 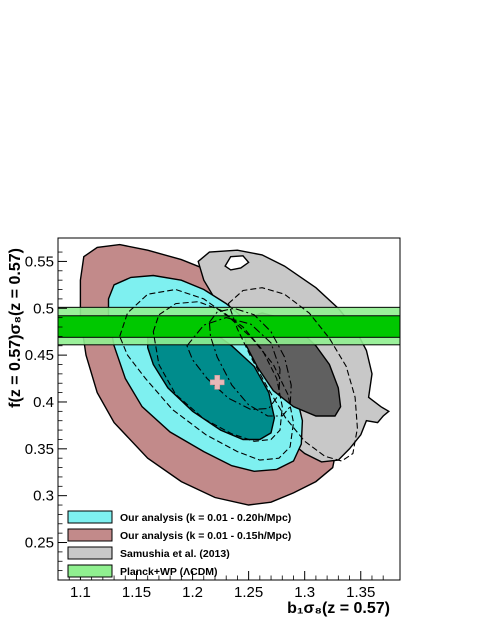 What do you see at coordinates (43, 308) in the screenshot?
I see `y-tick-label: 0.5` at bounding box center [43, 308].